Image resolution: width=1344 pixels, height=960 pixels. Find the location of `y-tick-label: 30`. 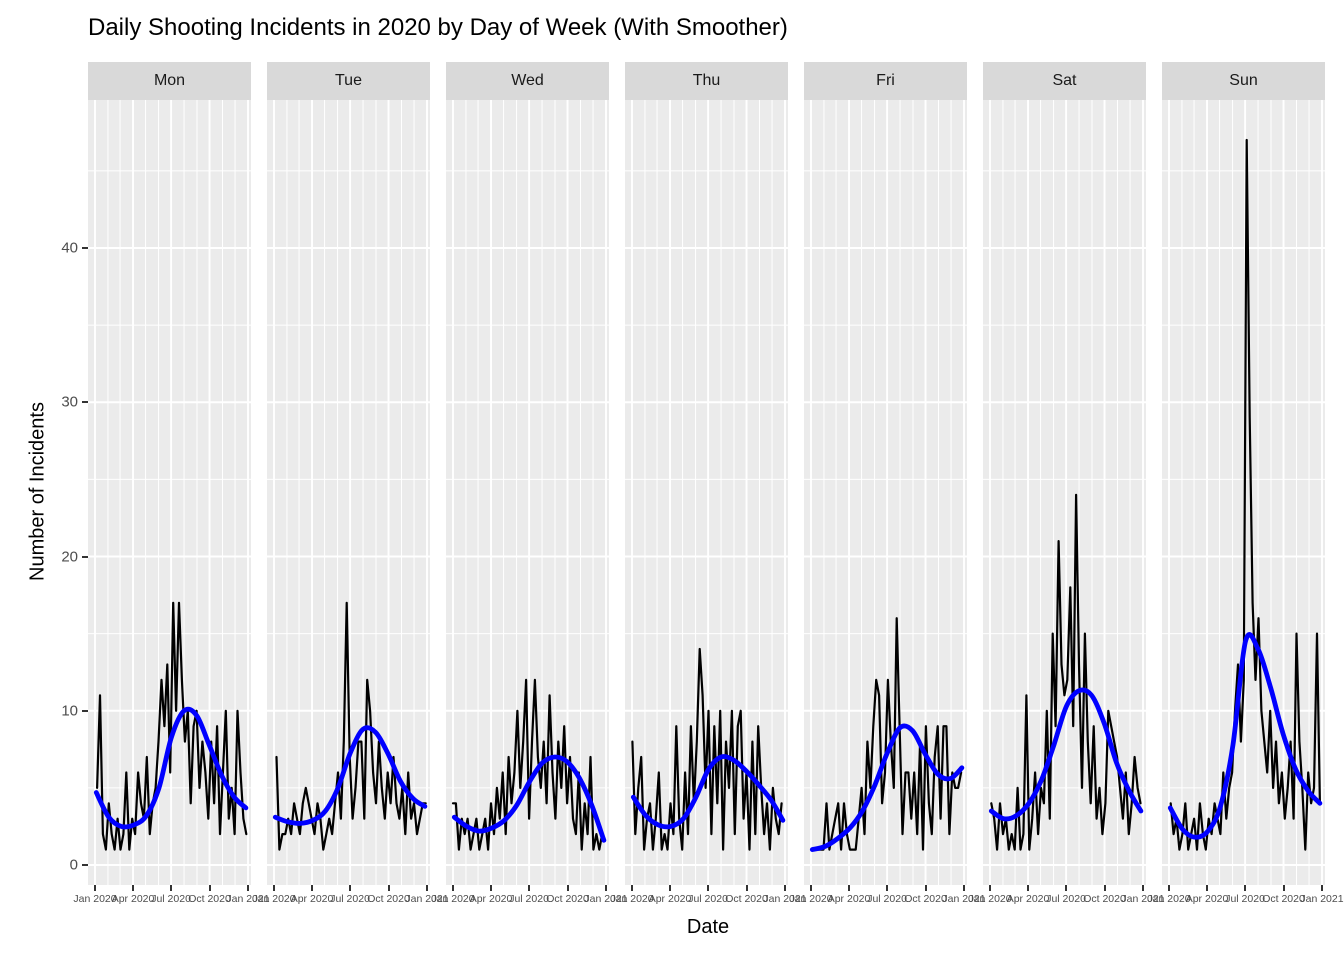

y-tick-label: 30 is located at coordinates (69, 402).